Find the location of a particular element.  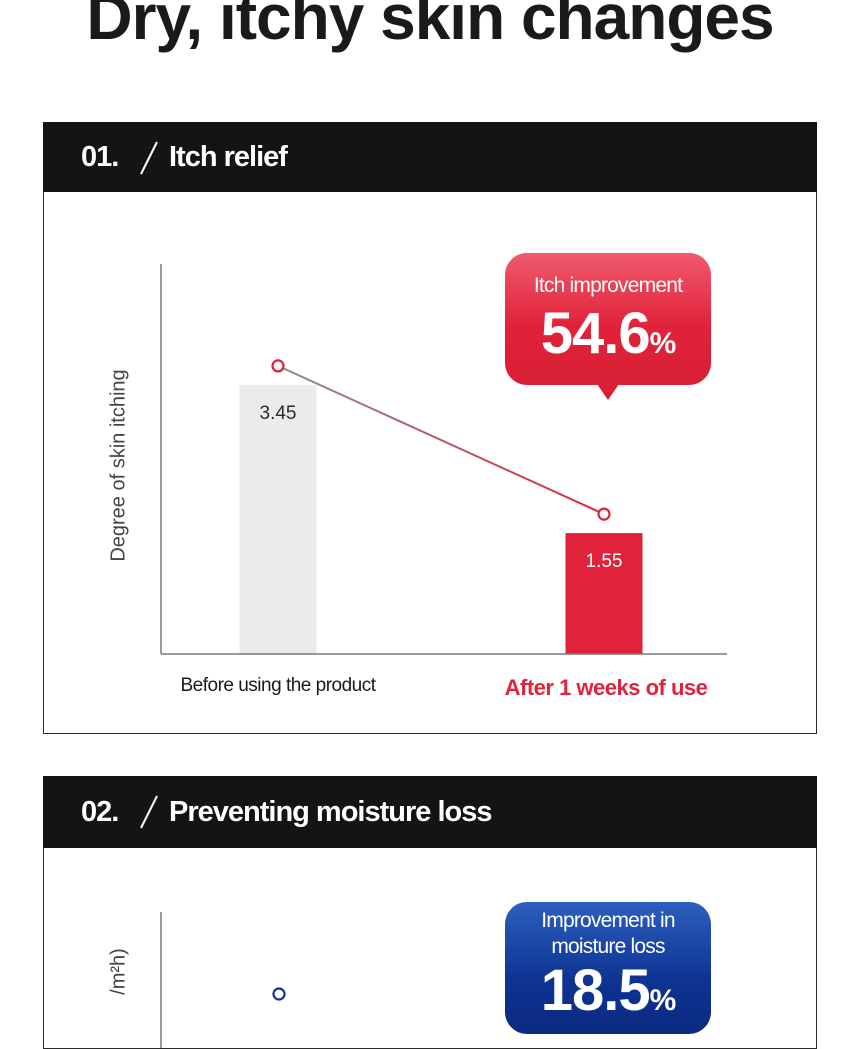

section-header: 02. Preventing moisture loss is located at coordinates (430, 812).